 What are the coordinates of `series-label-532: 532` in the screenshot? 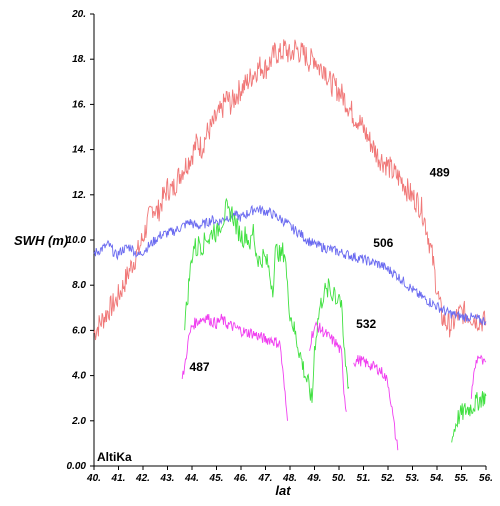 It's located at (366, 324).